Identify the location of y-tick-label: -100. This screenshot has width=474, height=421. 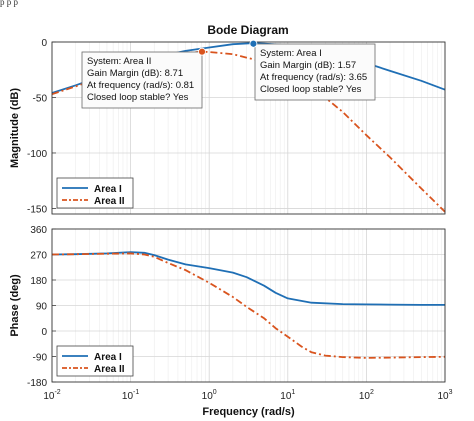
(37, 154).